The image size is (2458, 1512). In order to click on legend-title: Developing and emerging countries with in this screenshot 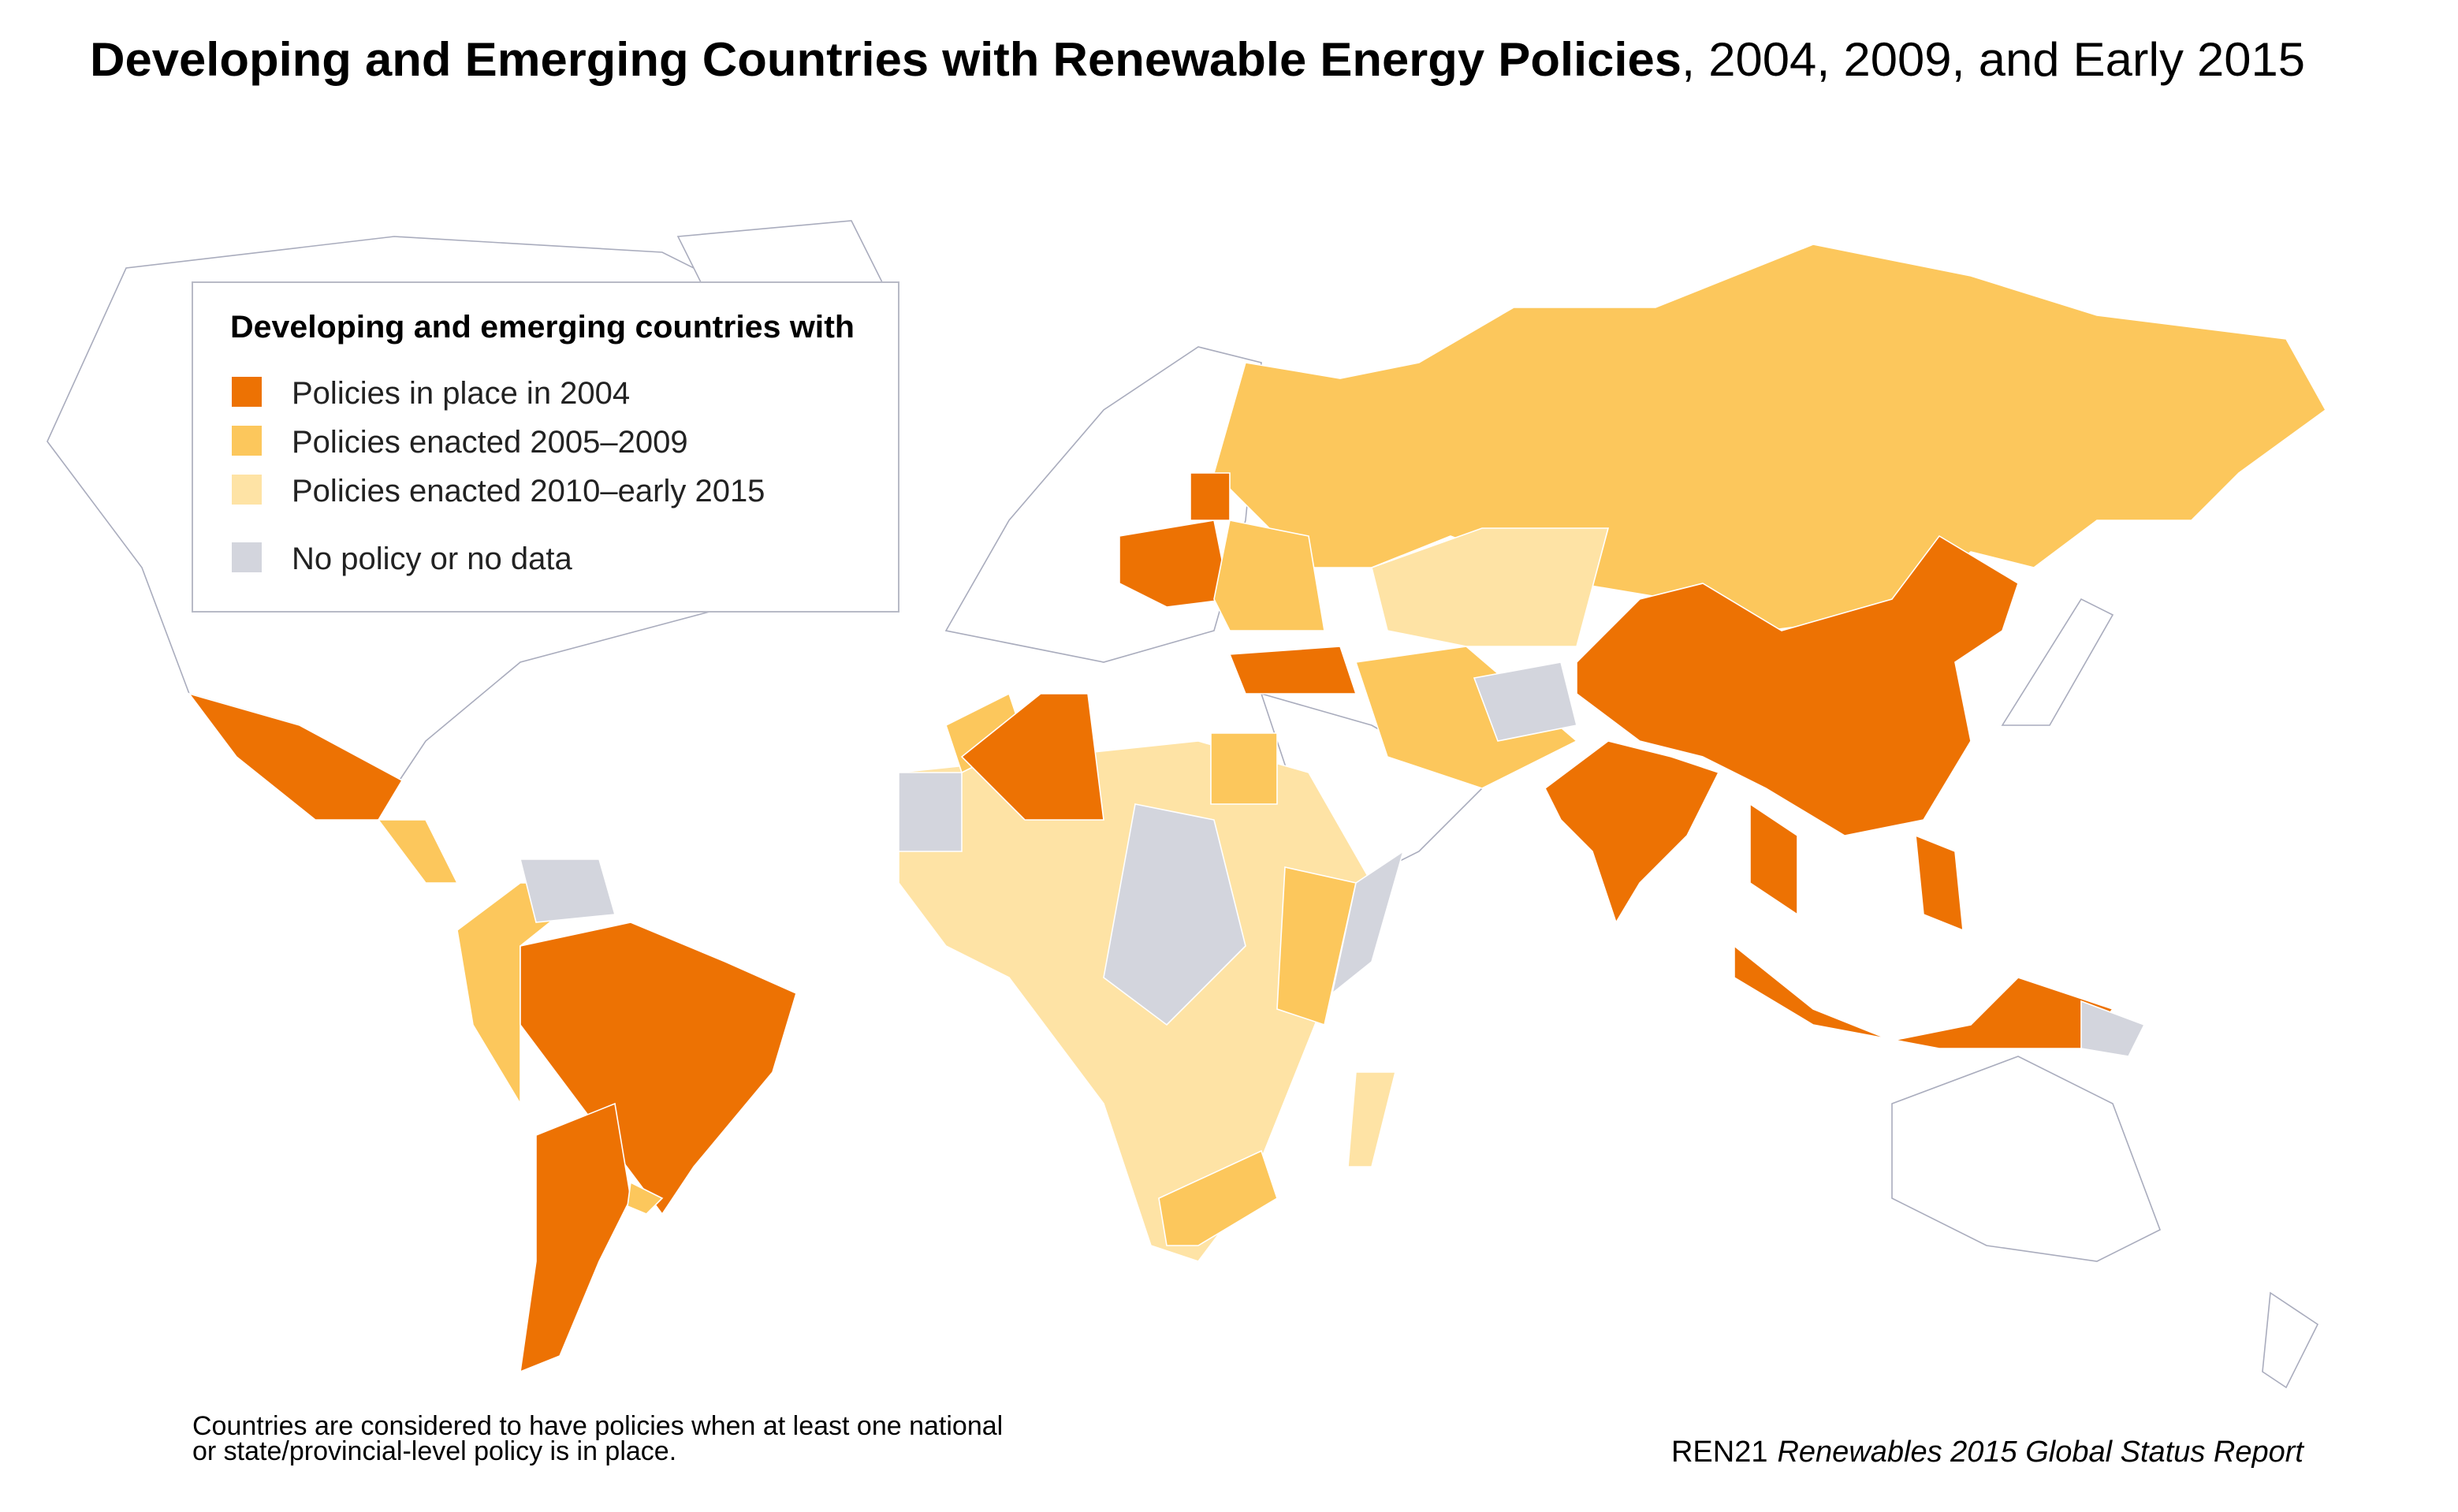, I will do `click(542, 327)`.